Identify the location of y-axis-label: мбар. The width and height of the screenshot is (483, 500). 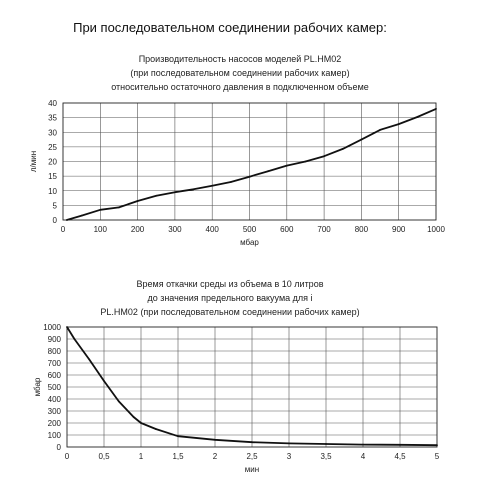
(37, 386).